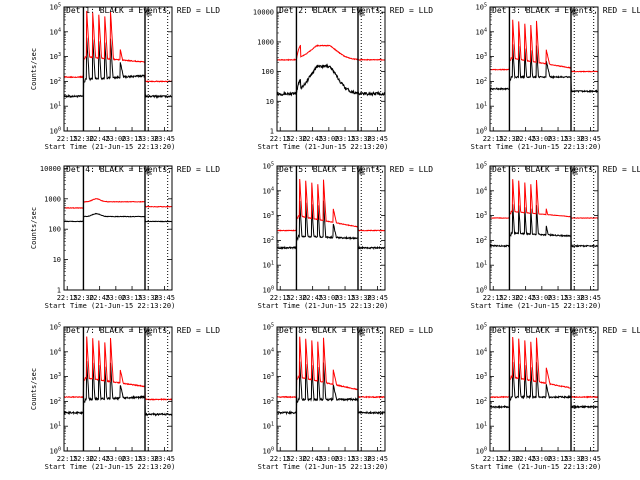  I want to click on y-tick-label: 1000, so click(52, 199).